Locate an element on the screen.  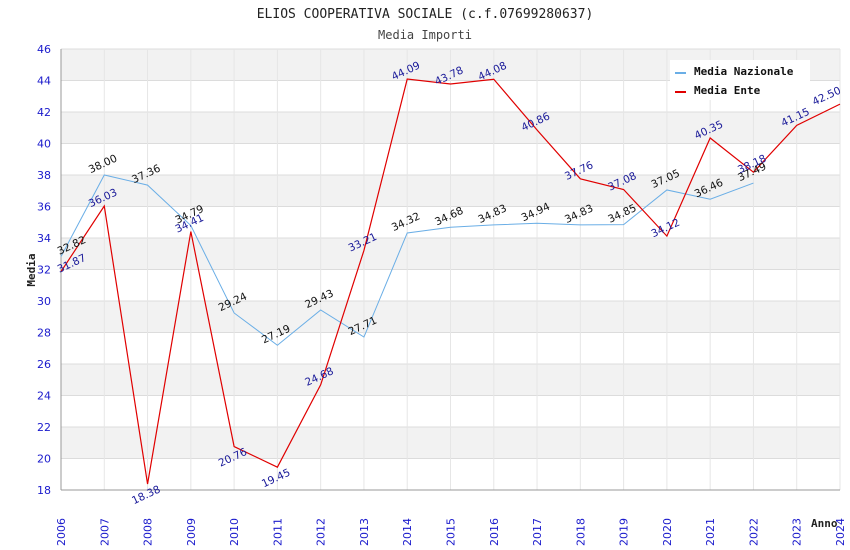
x-tick-label: 2022 is located at coordinates (753, 532).